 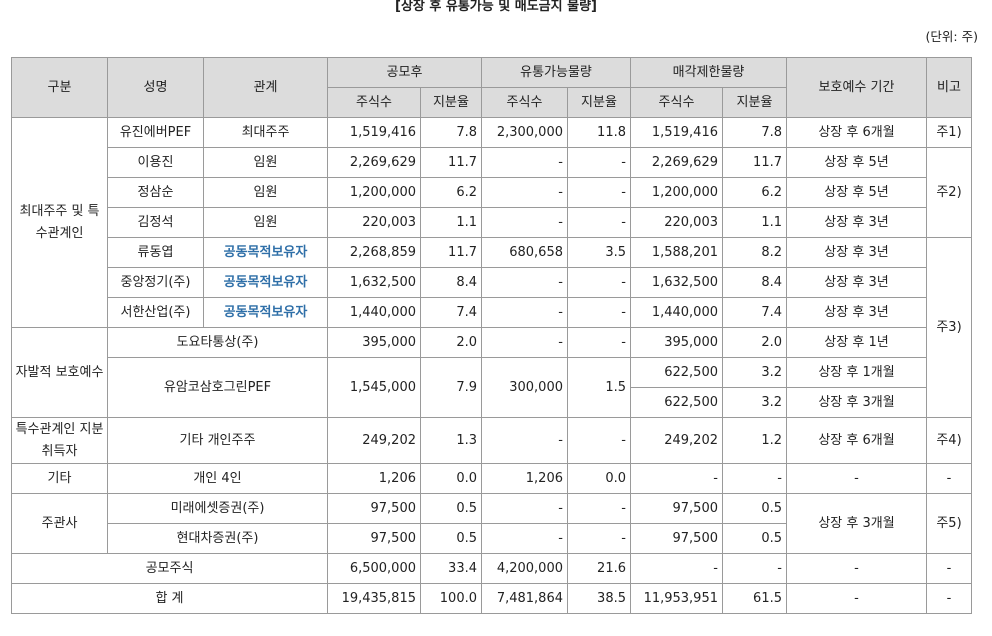 I want to click on group-related: 특수관계인 지분취득자, so click(x=59, y=440).